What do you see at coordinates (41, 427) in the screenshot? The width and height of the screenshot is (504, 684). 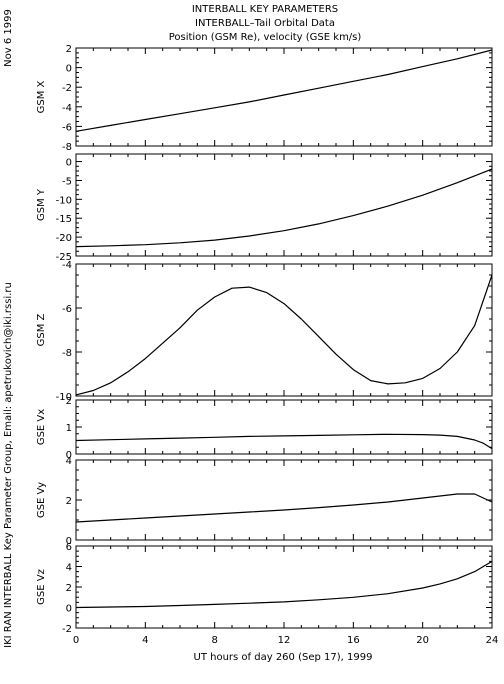 I see `y-axis-label: GSE Vx` at bounding box center [41, 427].